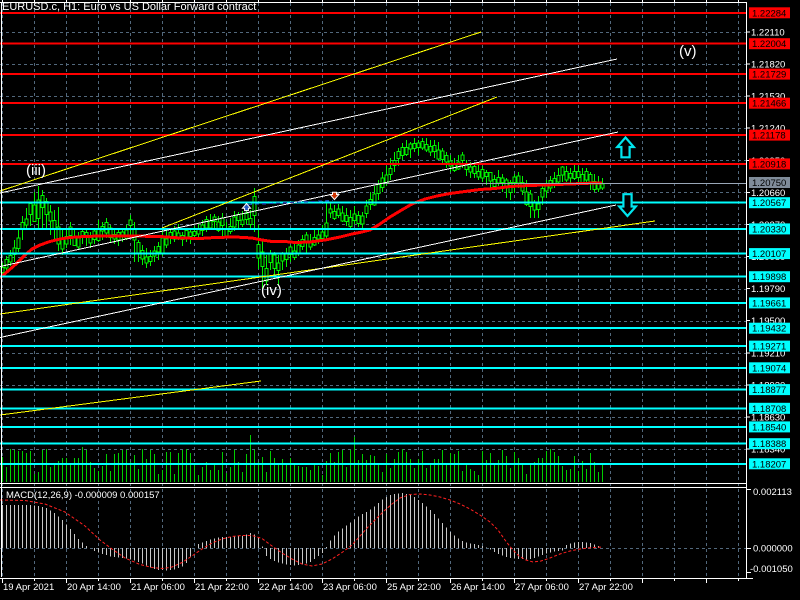  Describe the element at coordinates (769, 136) in the screenshot. I see `svg-text: 1.21178` at that location.